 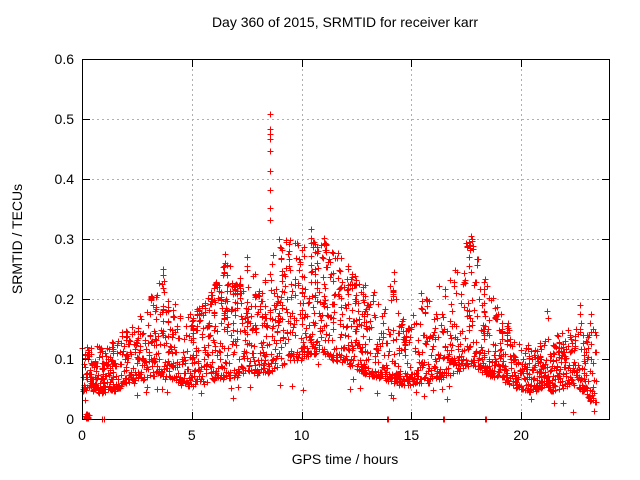 I want to click on x-tick-label: 5, so click(x=191, y=435).